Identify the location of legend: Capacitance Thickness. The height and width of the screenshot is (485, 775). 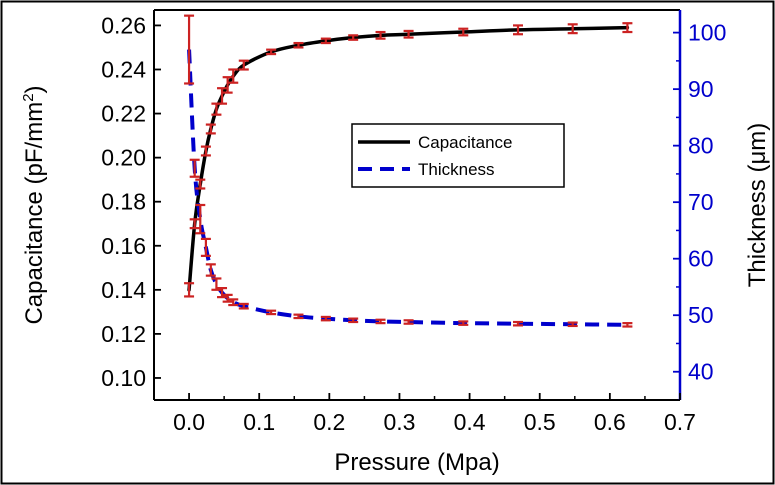
(458, 155).